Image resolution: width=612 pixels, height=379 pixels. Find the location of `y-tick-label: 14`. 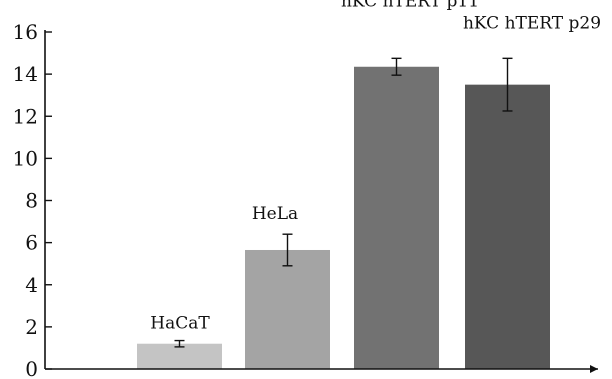

y-tick-label: 14 is located at coordinates (25, 74).